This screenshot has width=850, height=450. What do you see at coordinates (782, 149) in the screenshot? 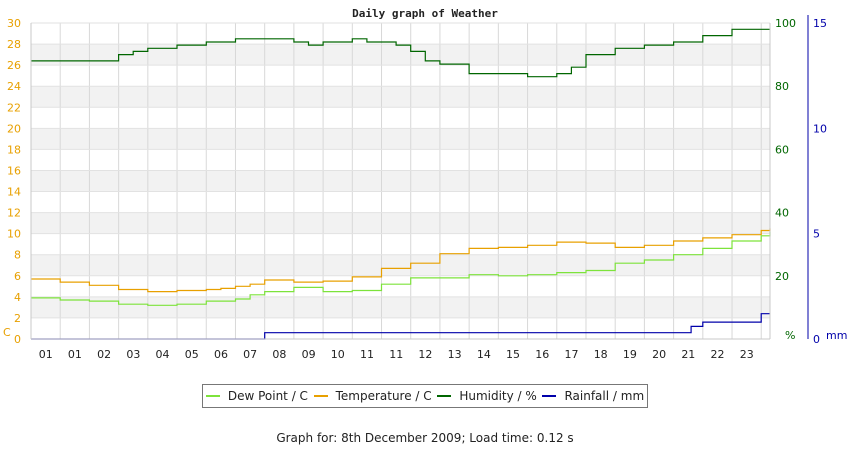
I see `humidity-tick-label: 60` at bounding box center [782, 149].